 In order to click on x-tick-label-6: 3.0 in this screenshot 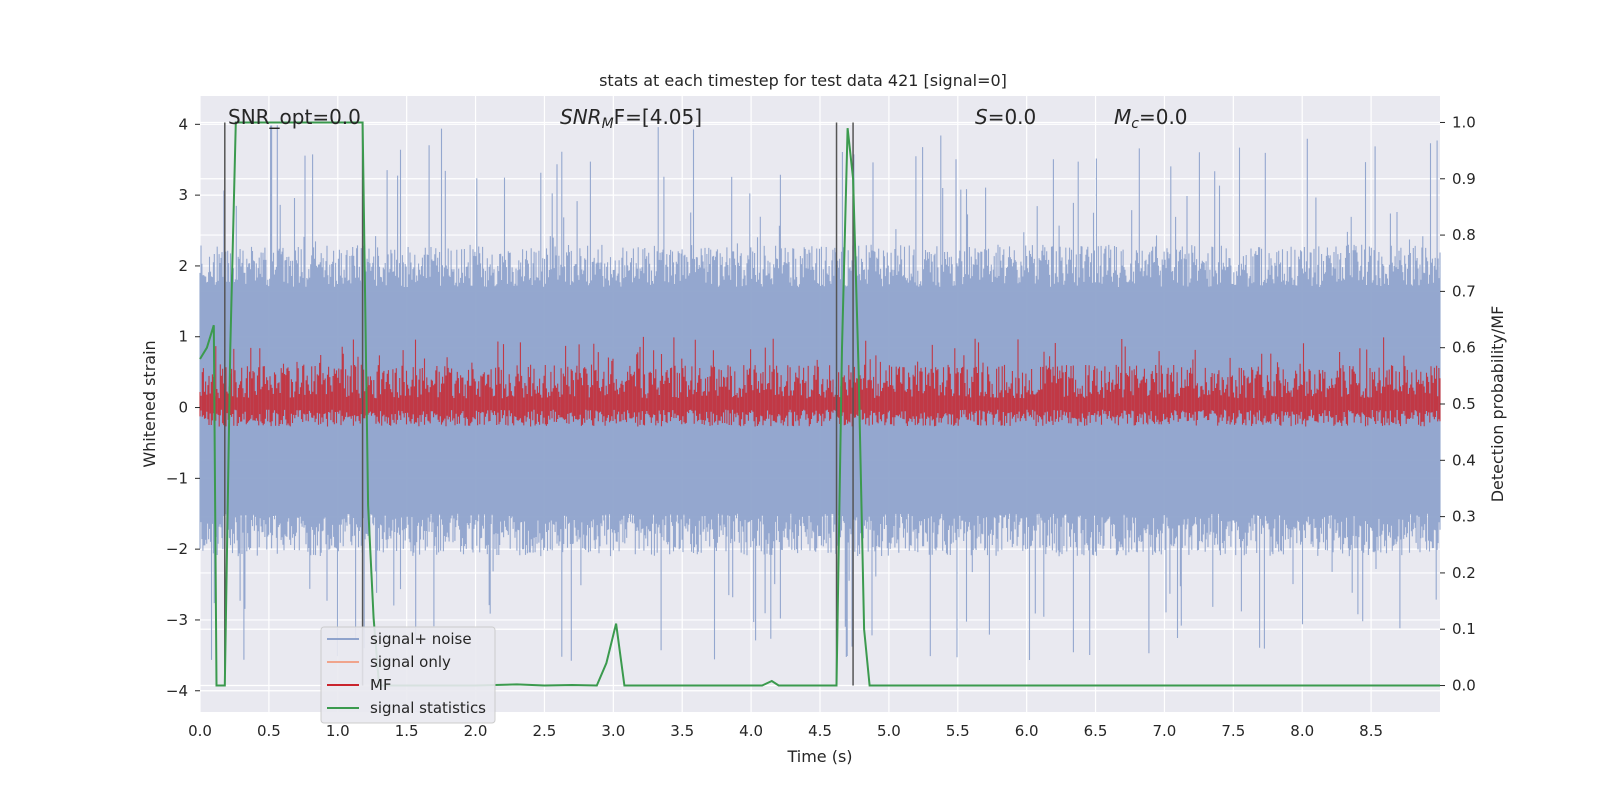, I will do `click(613, 731)`.